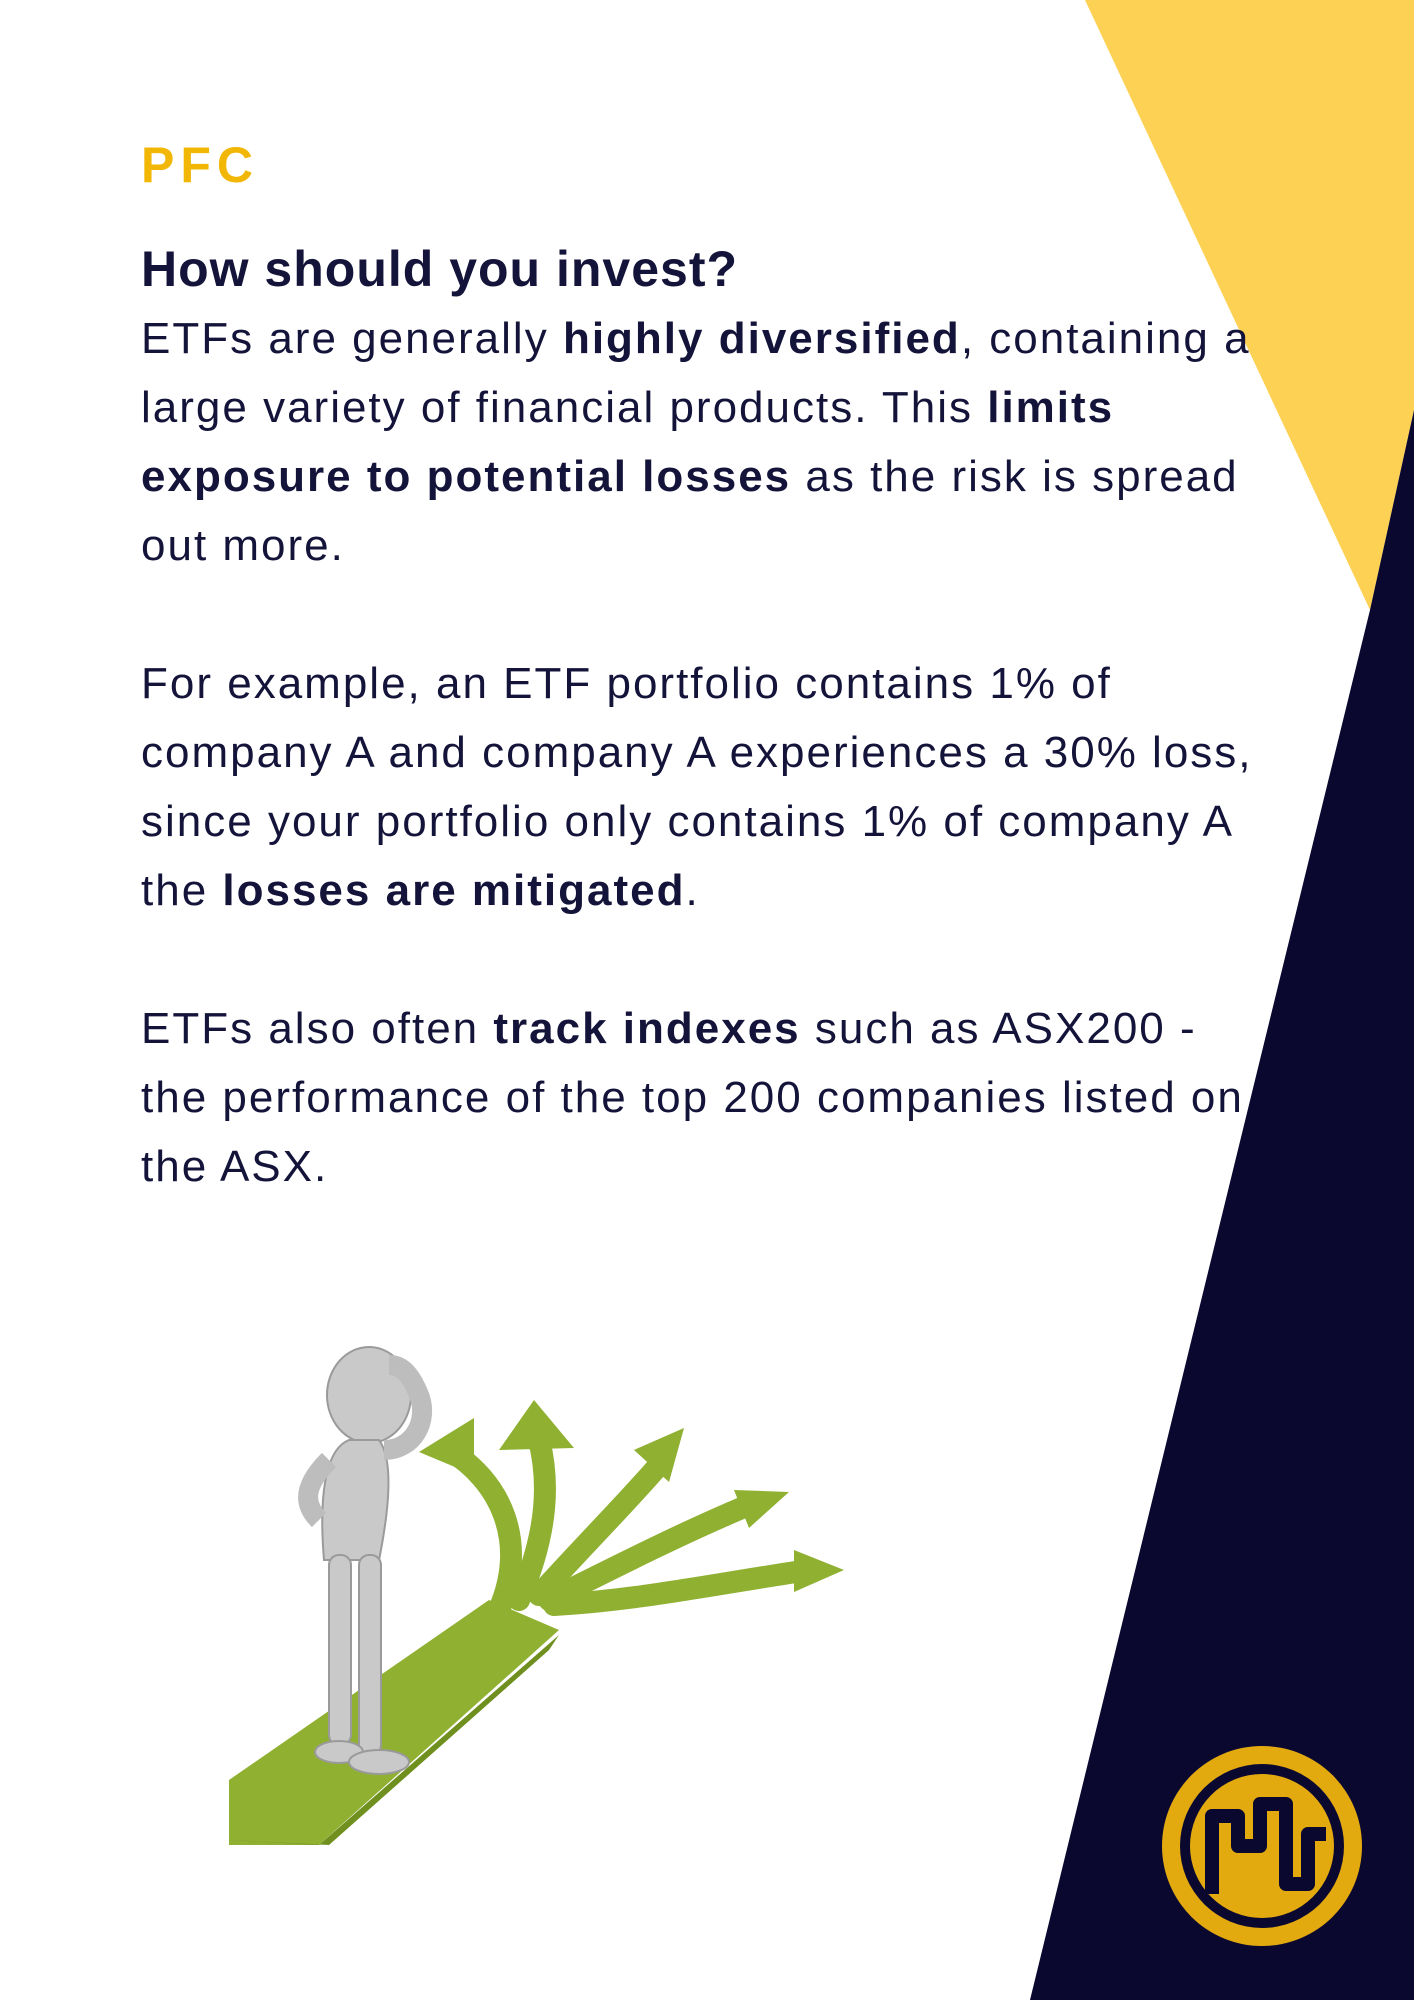 Image resolution: width=1414 pixels, height=2000 pixels. Describe the element at coordinates (647, 1028) in the screenshot. I see `bold-phrase: track indexes` at that location.